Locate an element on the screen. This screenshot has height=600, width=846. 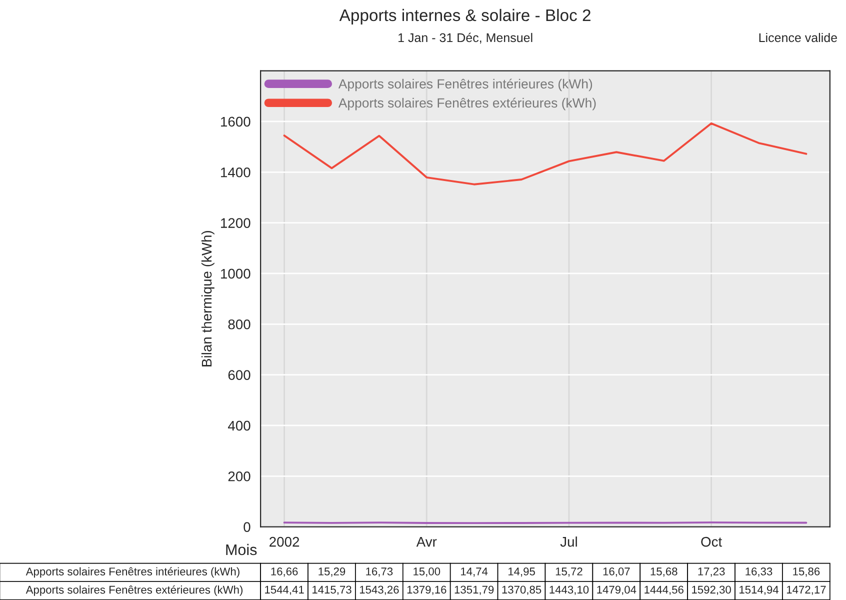
data-label: 16,66 is located at coordinates (284, 572).